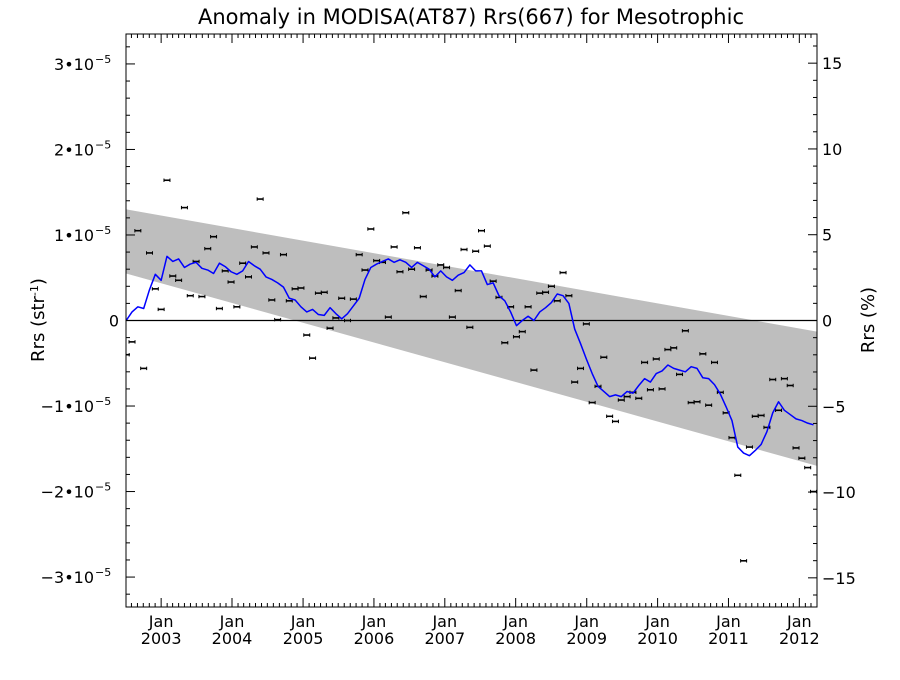 Image resolution: width=900 pixels, height=680 pixels. Describe the element at coordinates (74, 149) in the screenshot. I see `y-tick-label: 2•10` at that location.